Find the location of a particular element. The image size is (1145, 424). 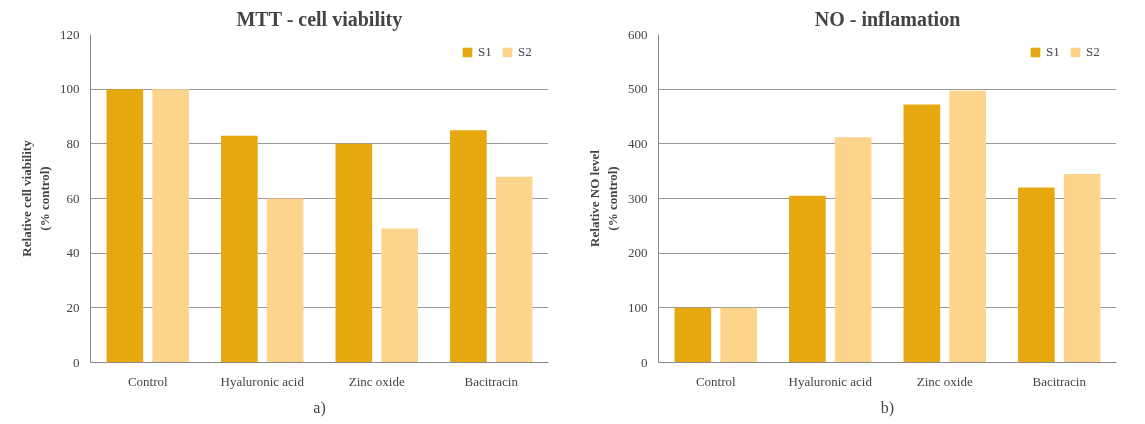

y-tick-label: 40 is located at coordinates (73, 253).